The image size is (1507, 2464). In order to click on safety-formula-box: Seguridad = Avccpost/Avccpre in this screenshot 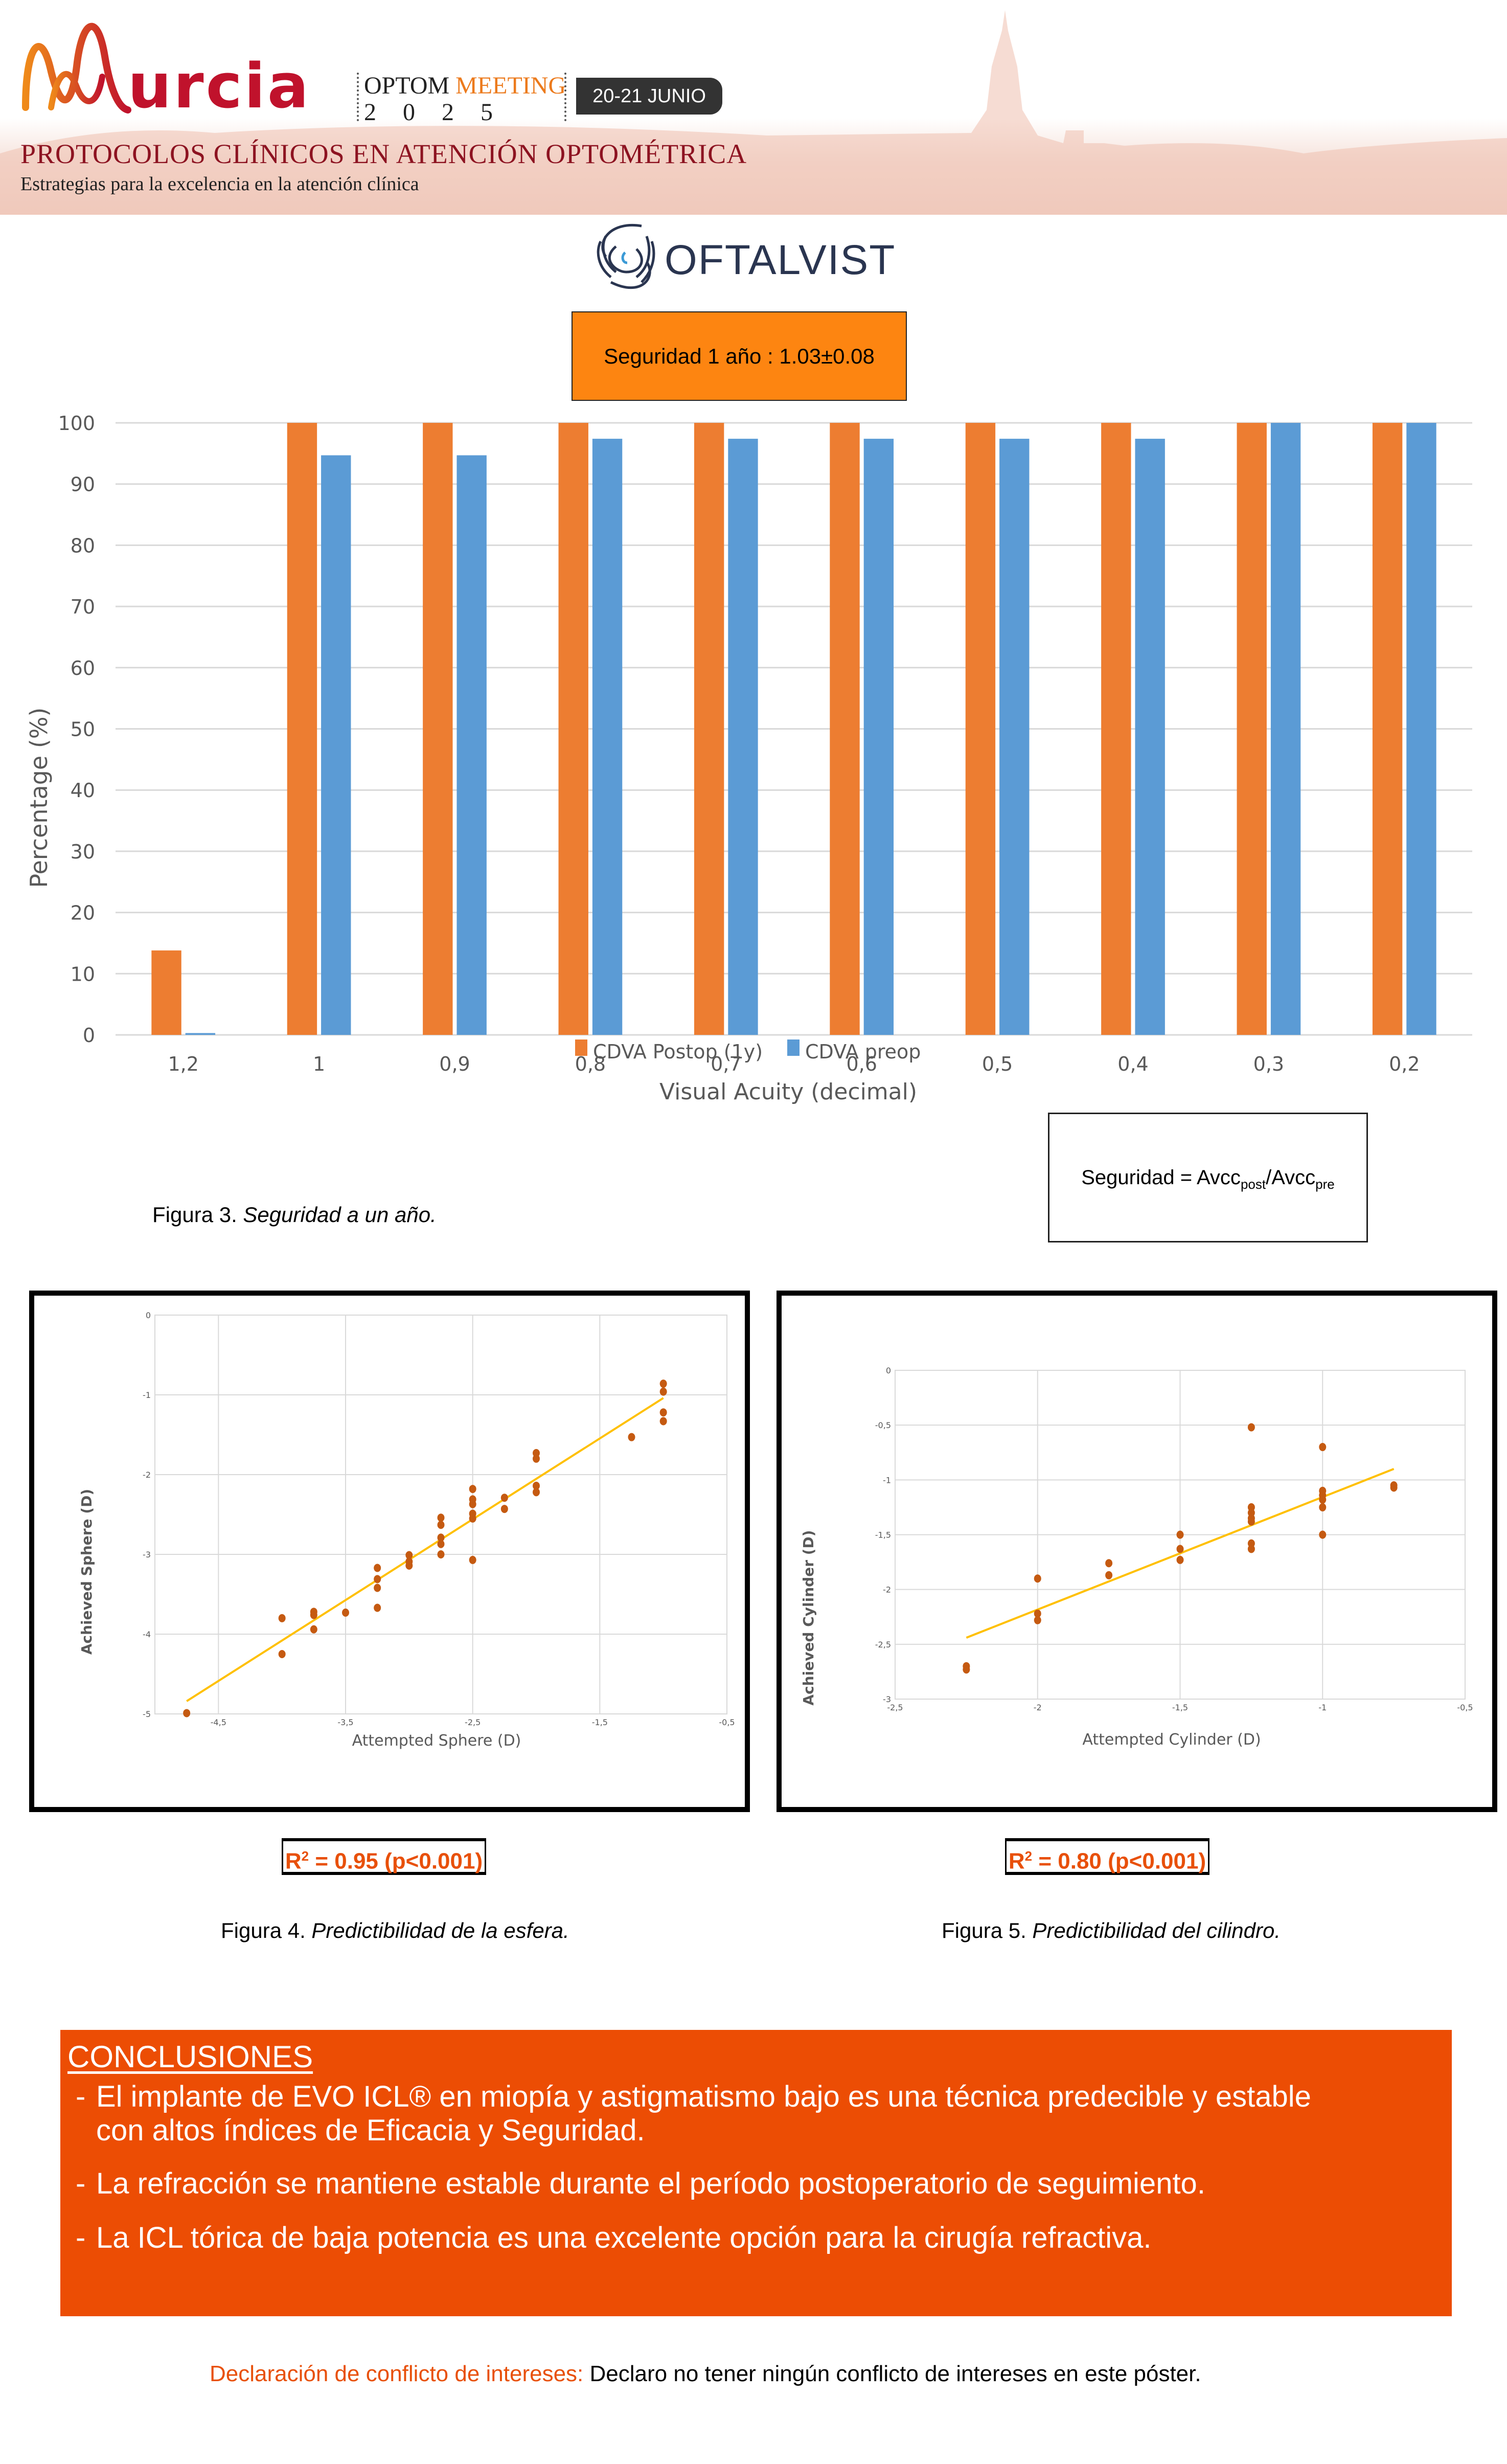, I will do `click(1208, 1178)`.